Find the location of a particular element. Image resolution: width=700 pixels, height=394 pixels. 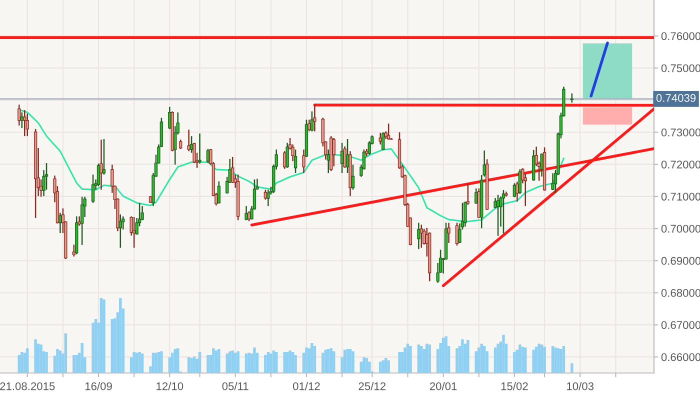

x-tick-label: 05/11 is located at coordinates (235, 386).